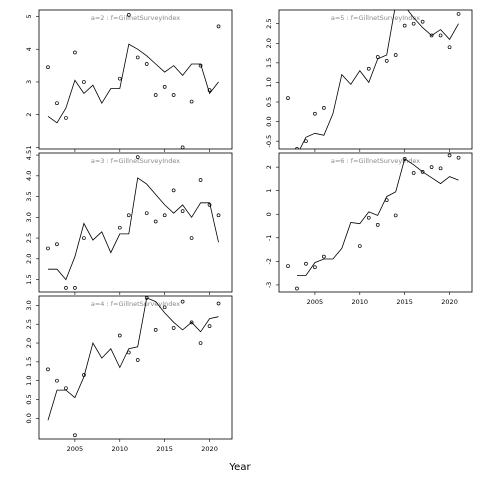 The height and width of the screenshot is (480, 480). I want to click on y-tick-label: 0, so click(269, 214).